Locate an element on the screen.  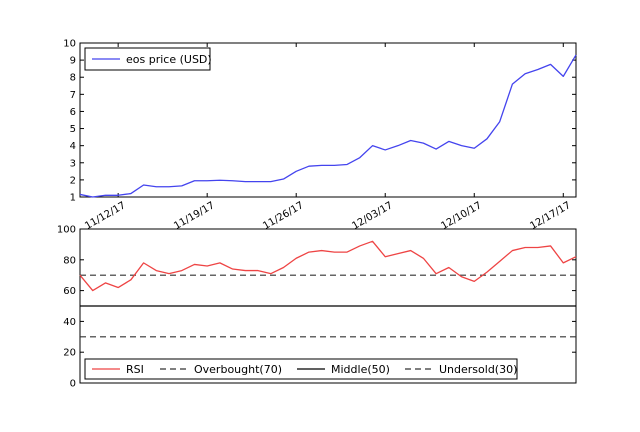
price-y-tick-label: 10 is located at coordinates (69, 44).